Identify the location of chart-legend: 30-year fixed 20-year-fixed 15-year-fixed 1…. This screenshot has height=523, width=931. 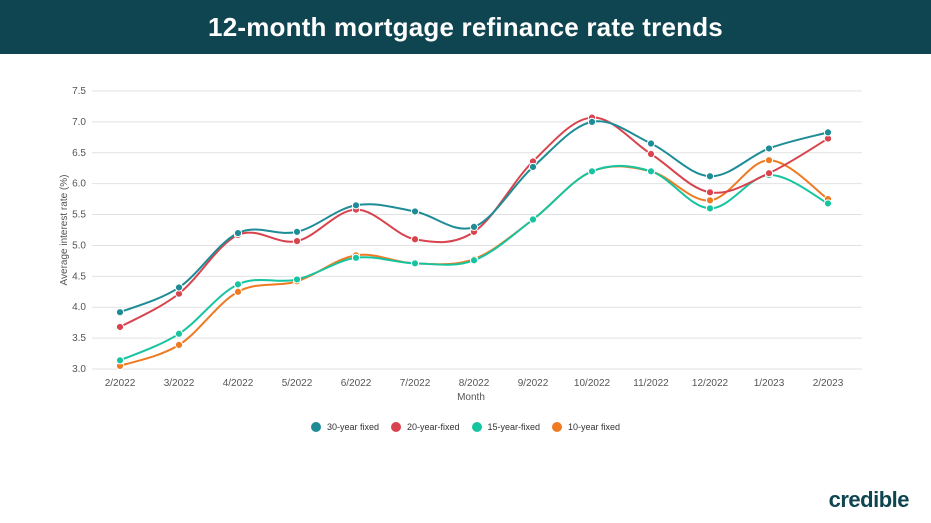
(465, 427).